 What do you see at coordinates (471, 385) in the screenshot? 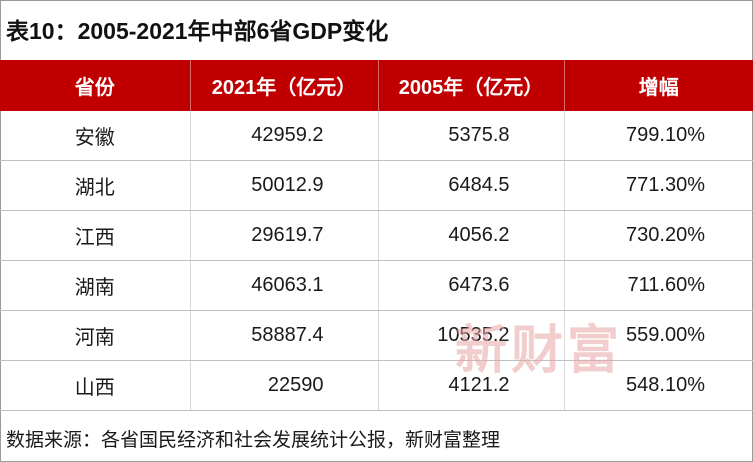
I see `gdp-2005-cell: 4121.2` at bounding box center [471, 385].